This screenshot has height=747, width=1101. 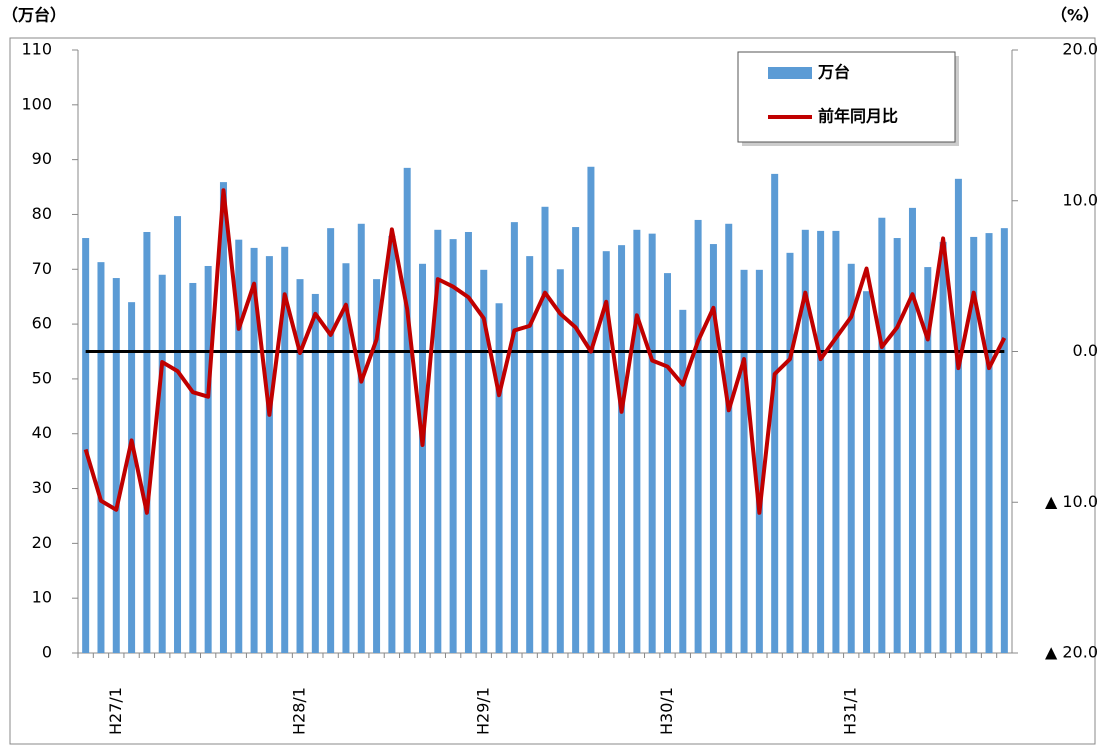 I want to click on y-tick-label: 90, so click(x=42, y=158).